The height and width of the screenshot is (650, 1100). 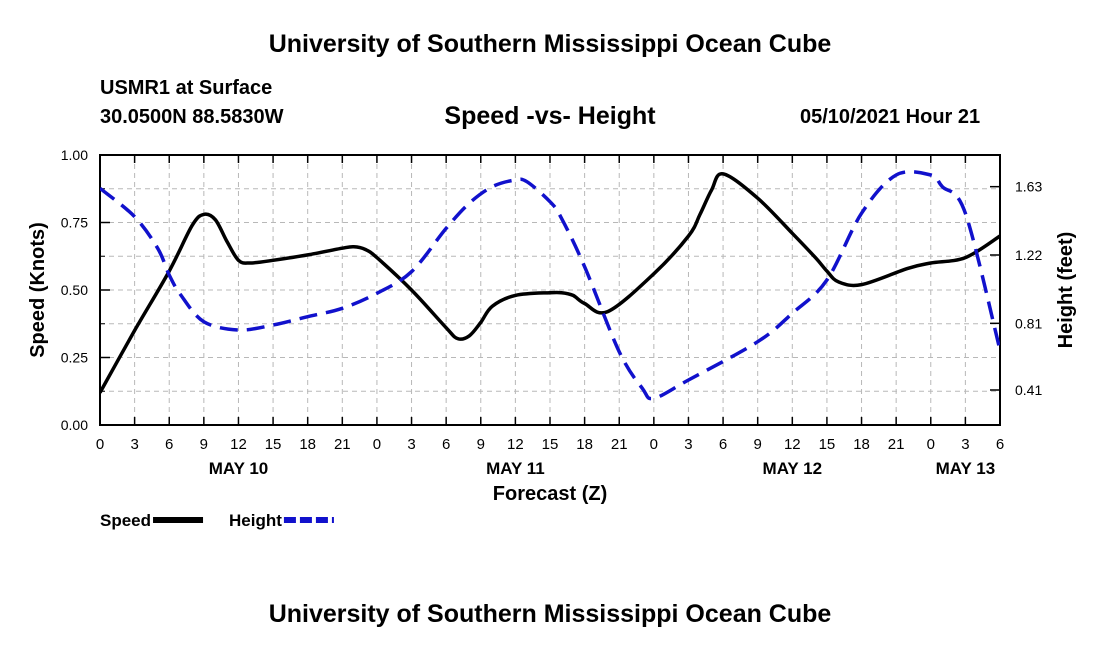 What do you see at coordinates (1028, 187) in the screenshot?
I see `y-right-tick-label: 1.63` at bounding box center [1028, 187].